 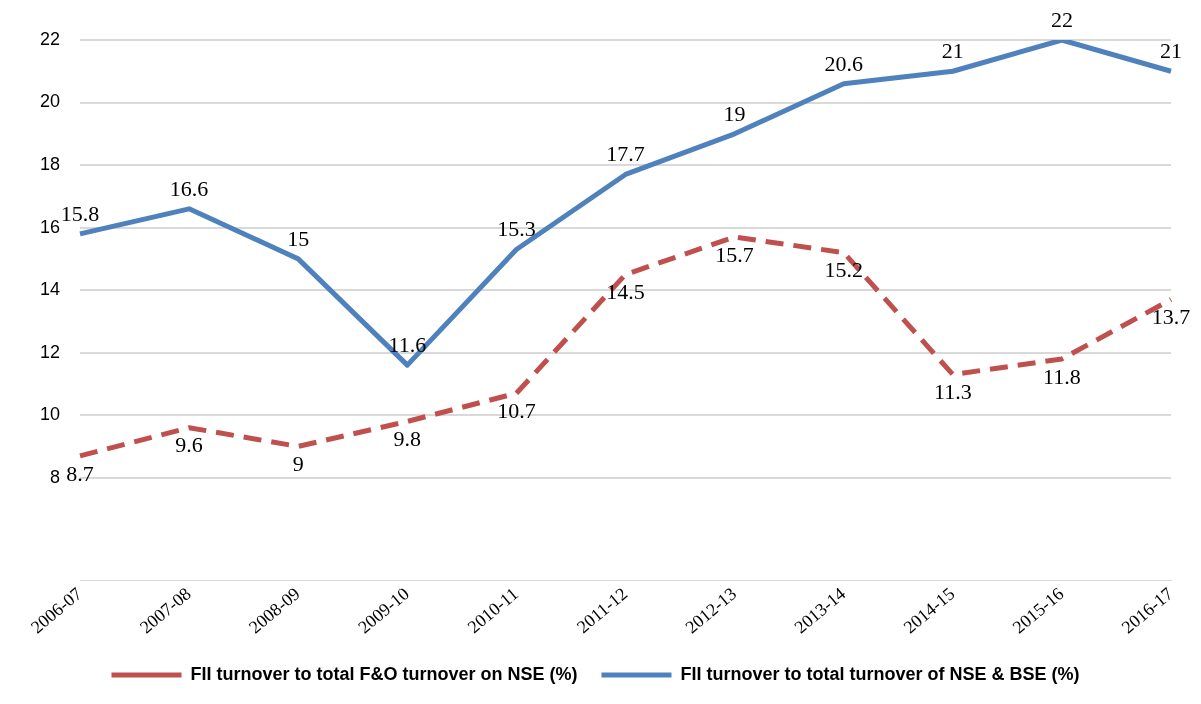 I want to click on y-tick-label: 14, so click(x=50, y=289).